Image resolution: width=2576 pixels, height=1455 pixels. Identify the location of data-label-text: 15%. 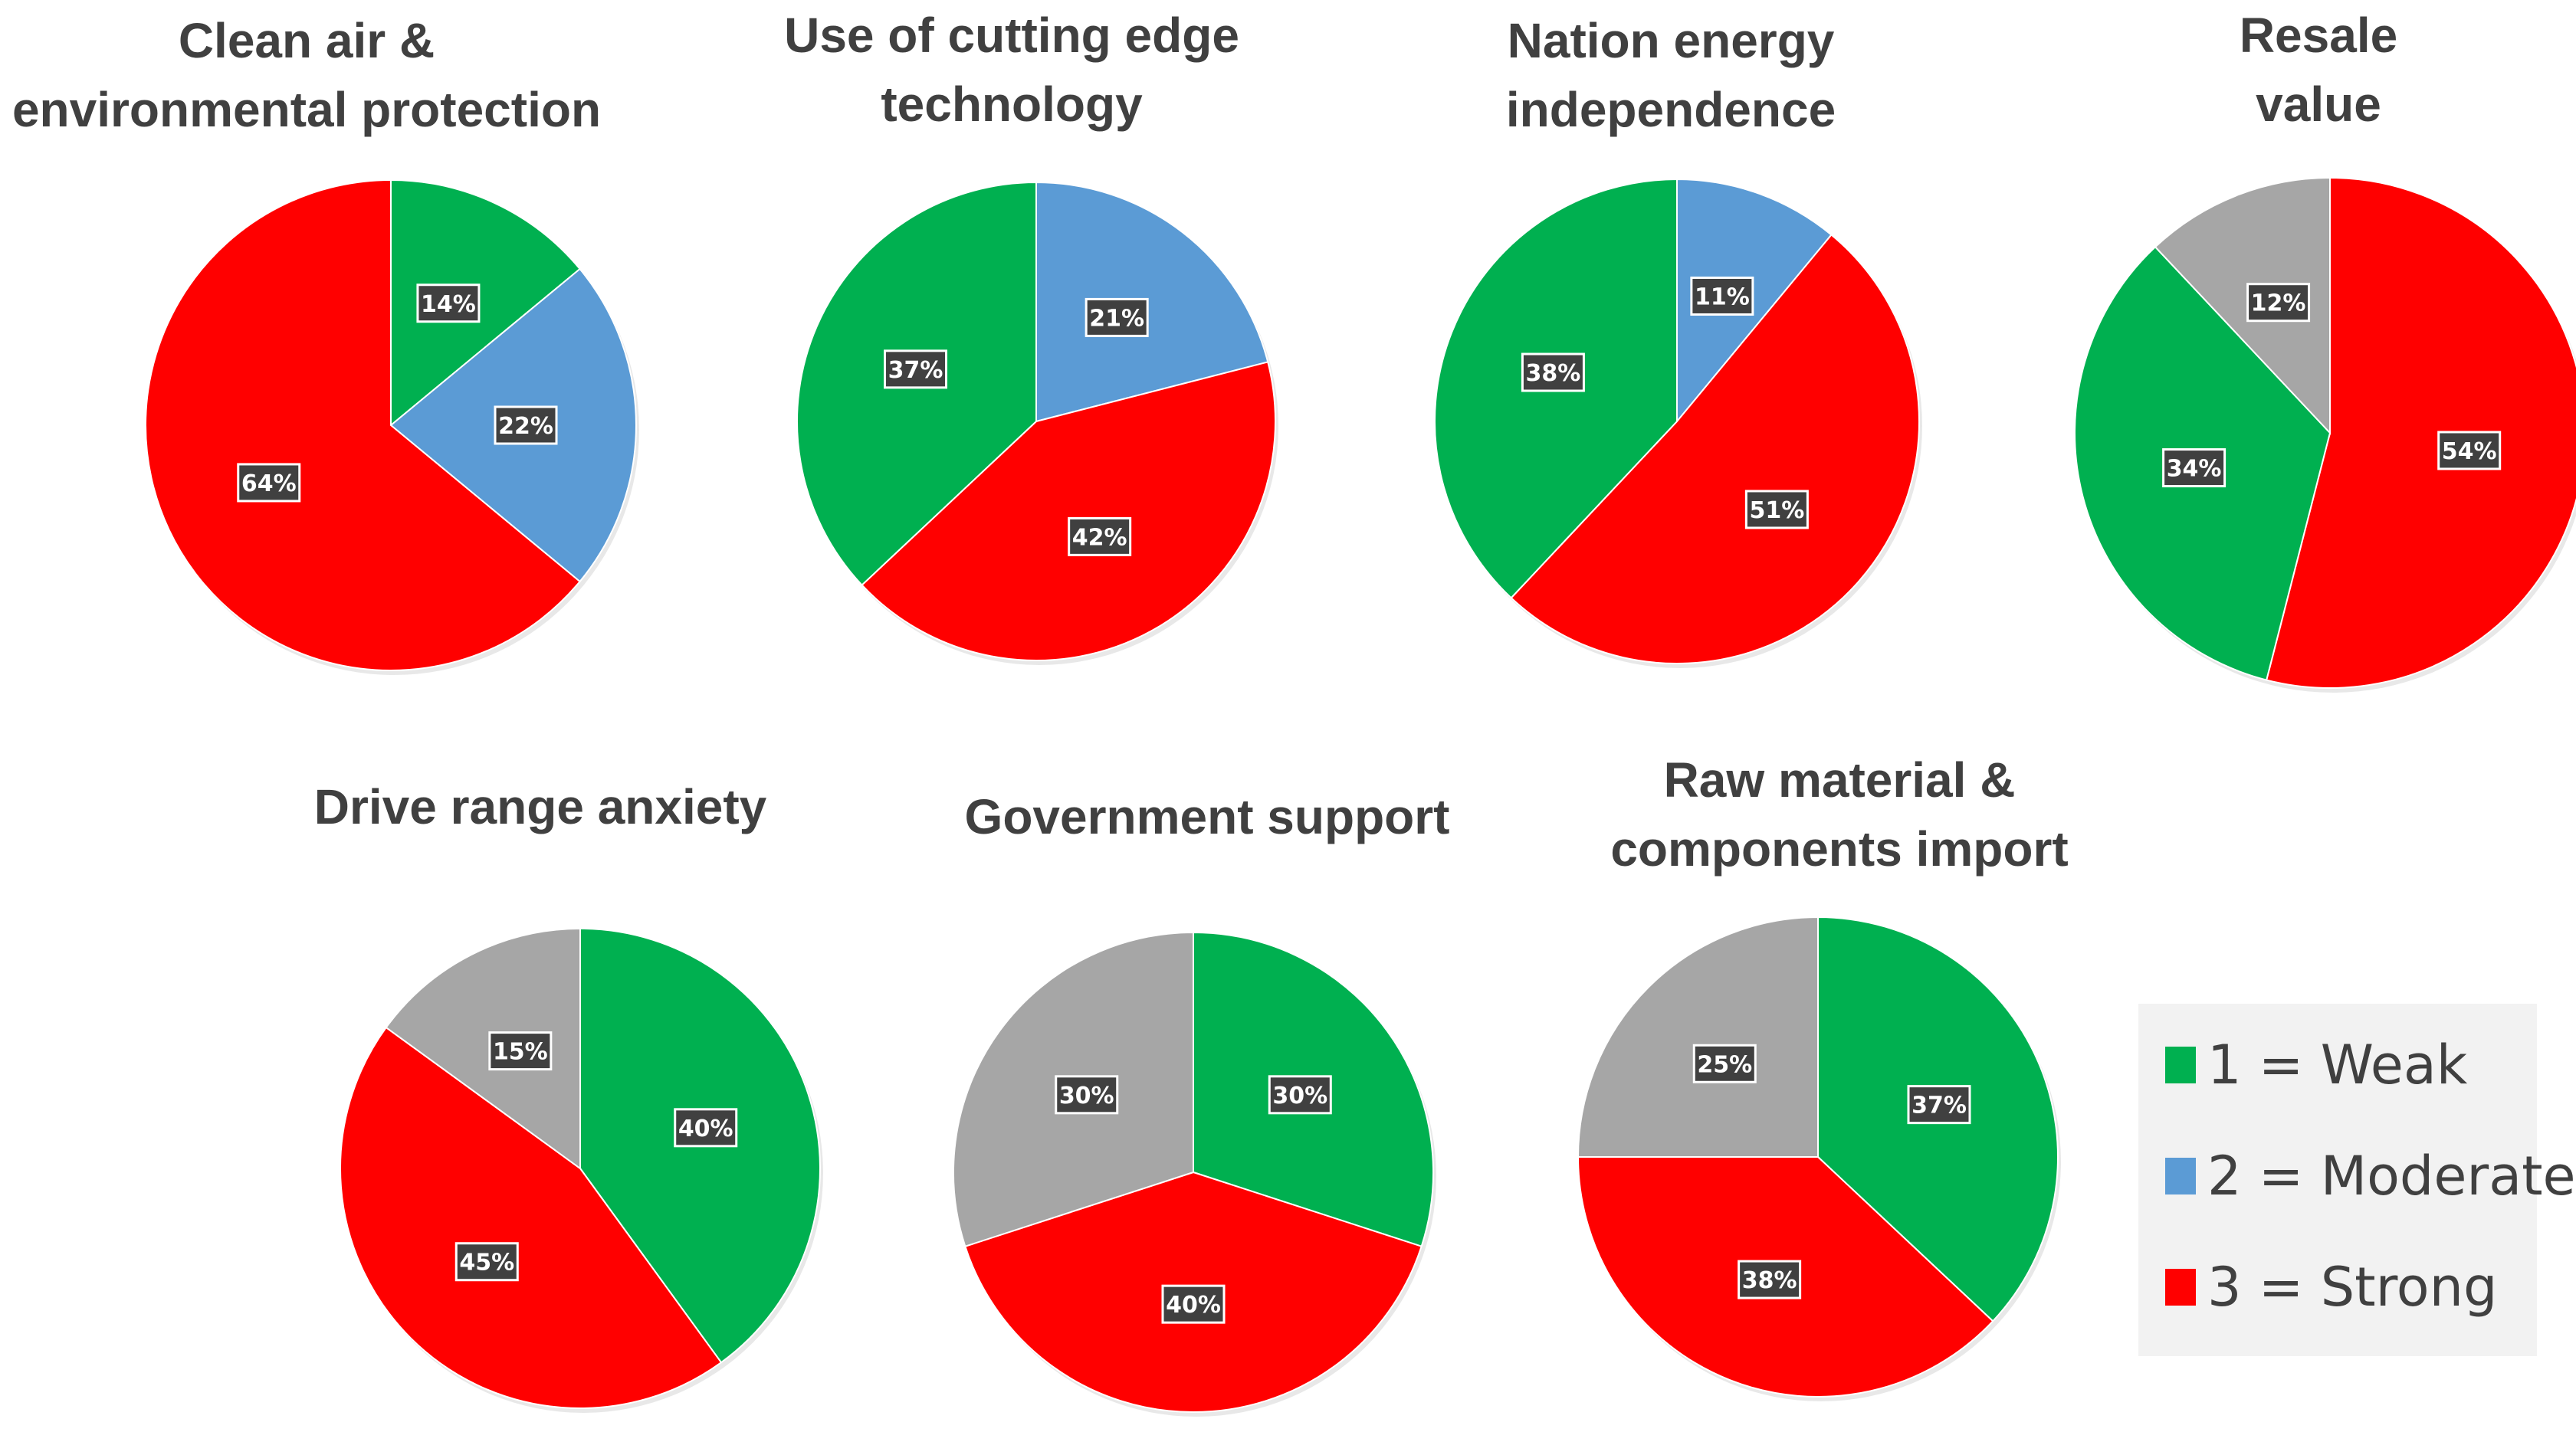
(520, 1052).